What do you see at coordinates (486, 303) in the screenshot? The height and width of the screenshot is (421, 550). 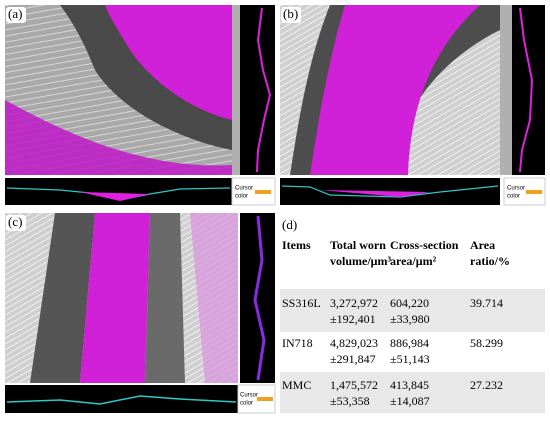 I see `table-cell: 39.714` at bounding box center [486, 303].